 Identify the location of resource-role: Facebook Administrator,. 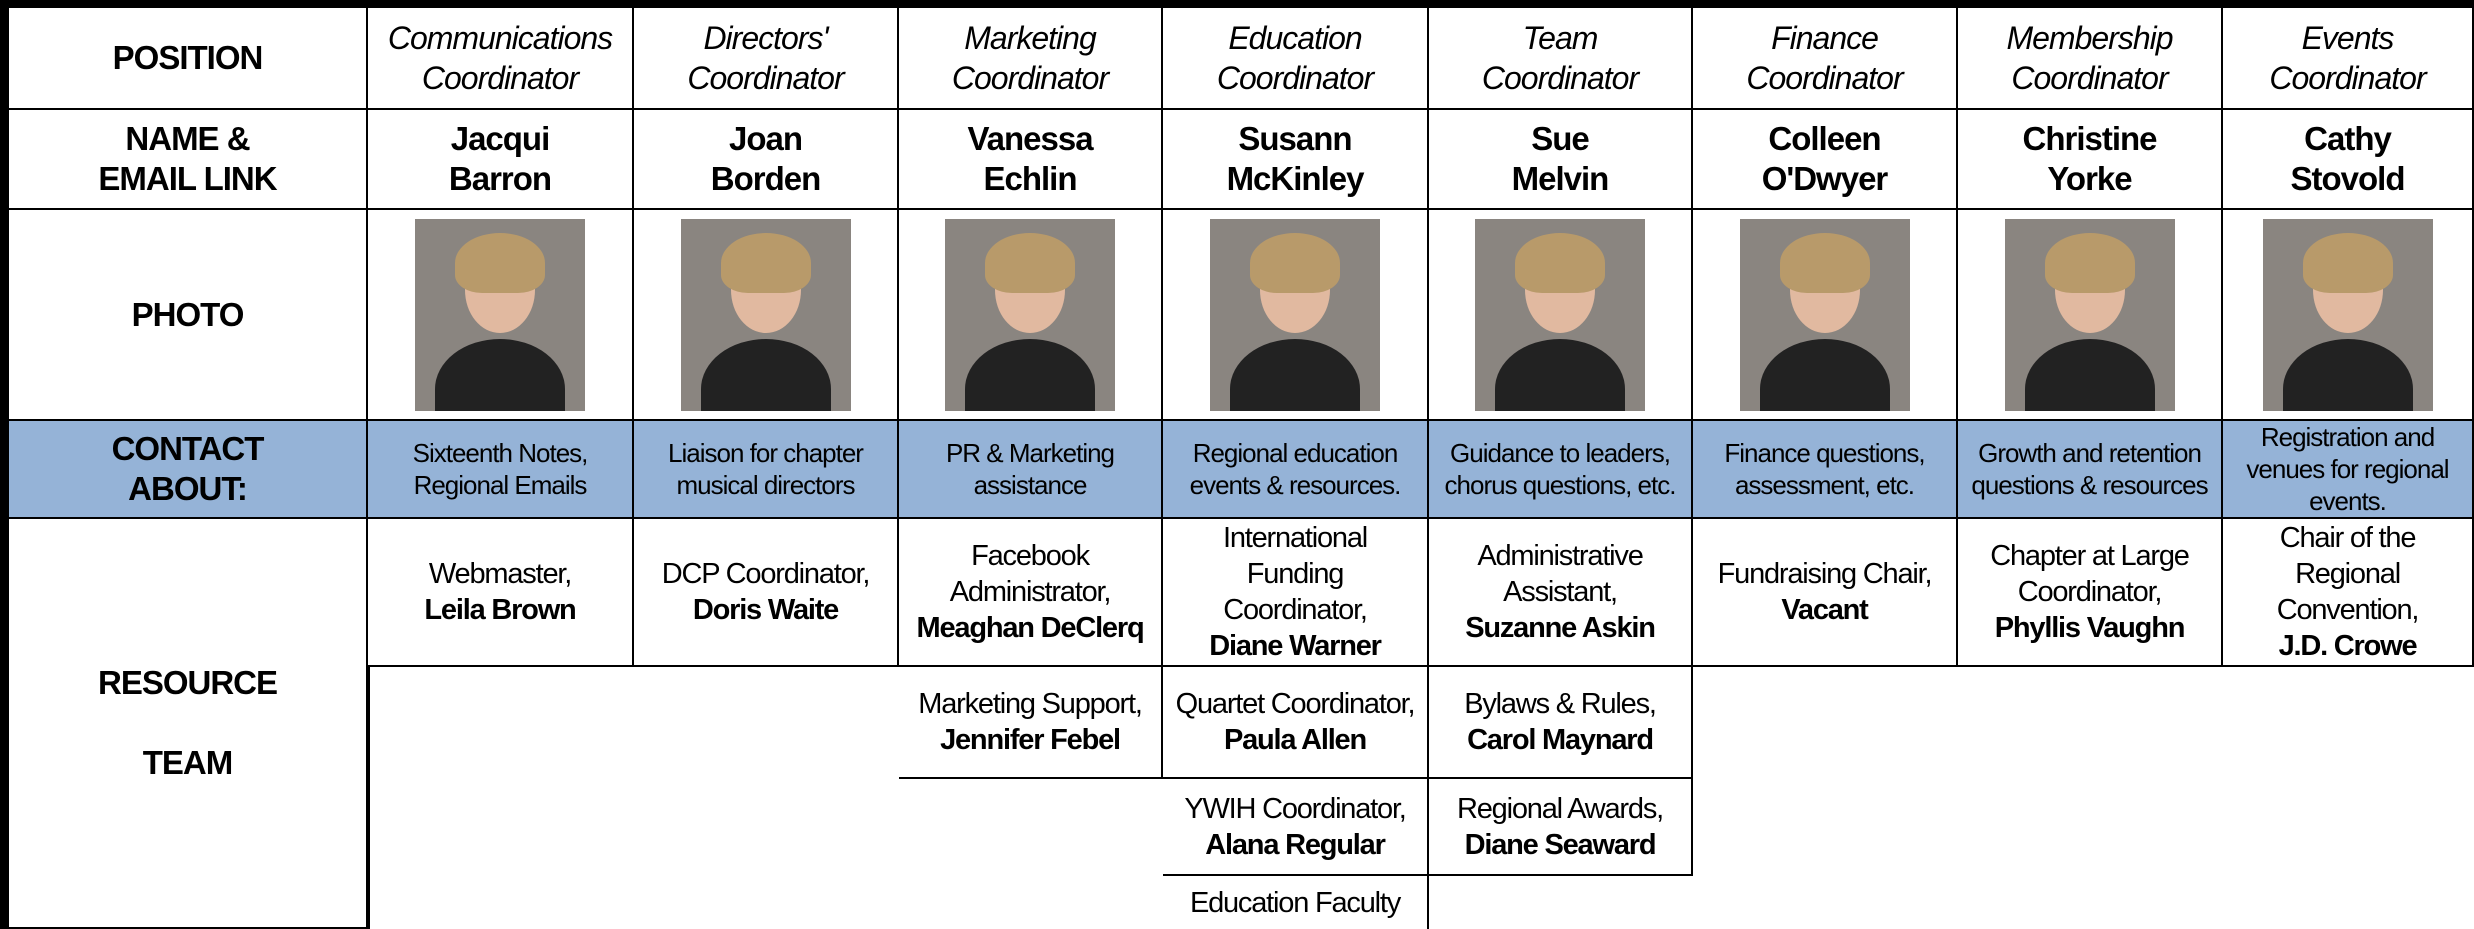
(1030, 574).